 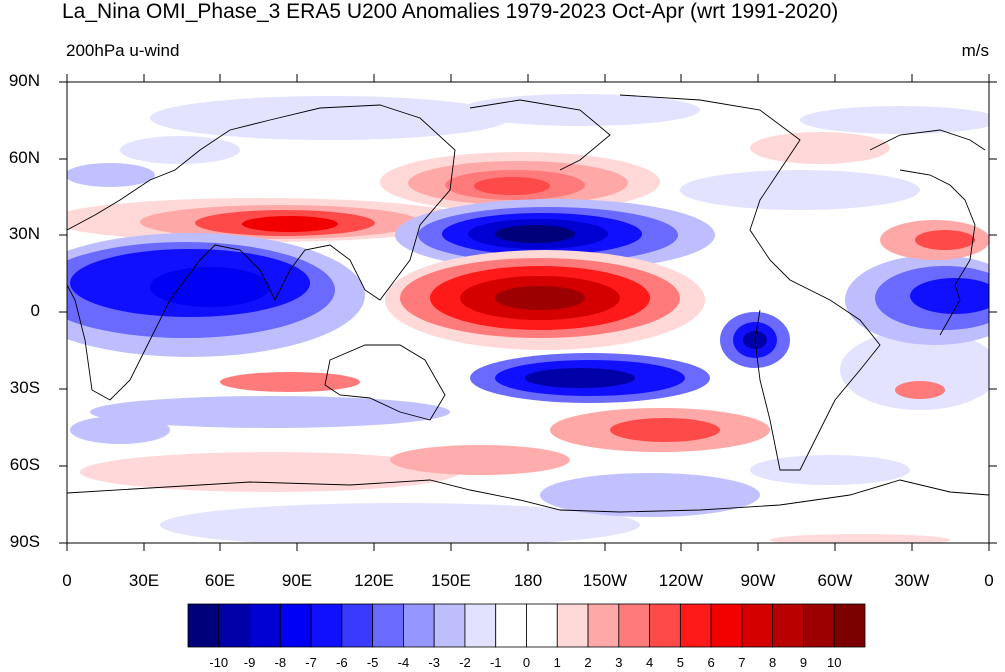 What do you see at coordinates (403, 662) in the screenshot?
I see `colorbar-label: -4` at bounding box center [403, 662].